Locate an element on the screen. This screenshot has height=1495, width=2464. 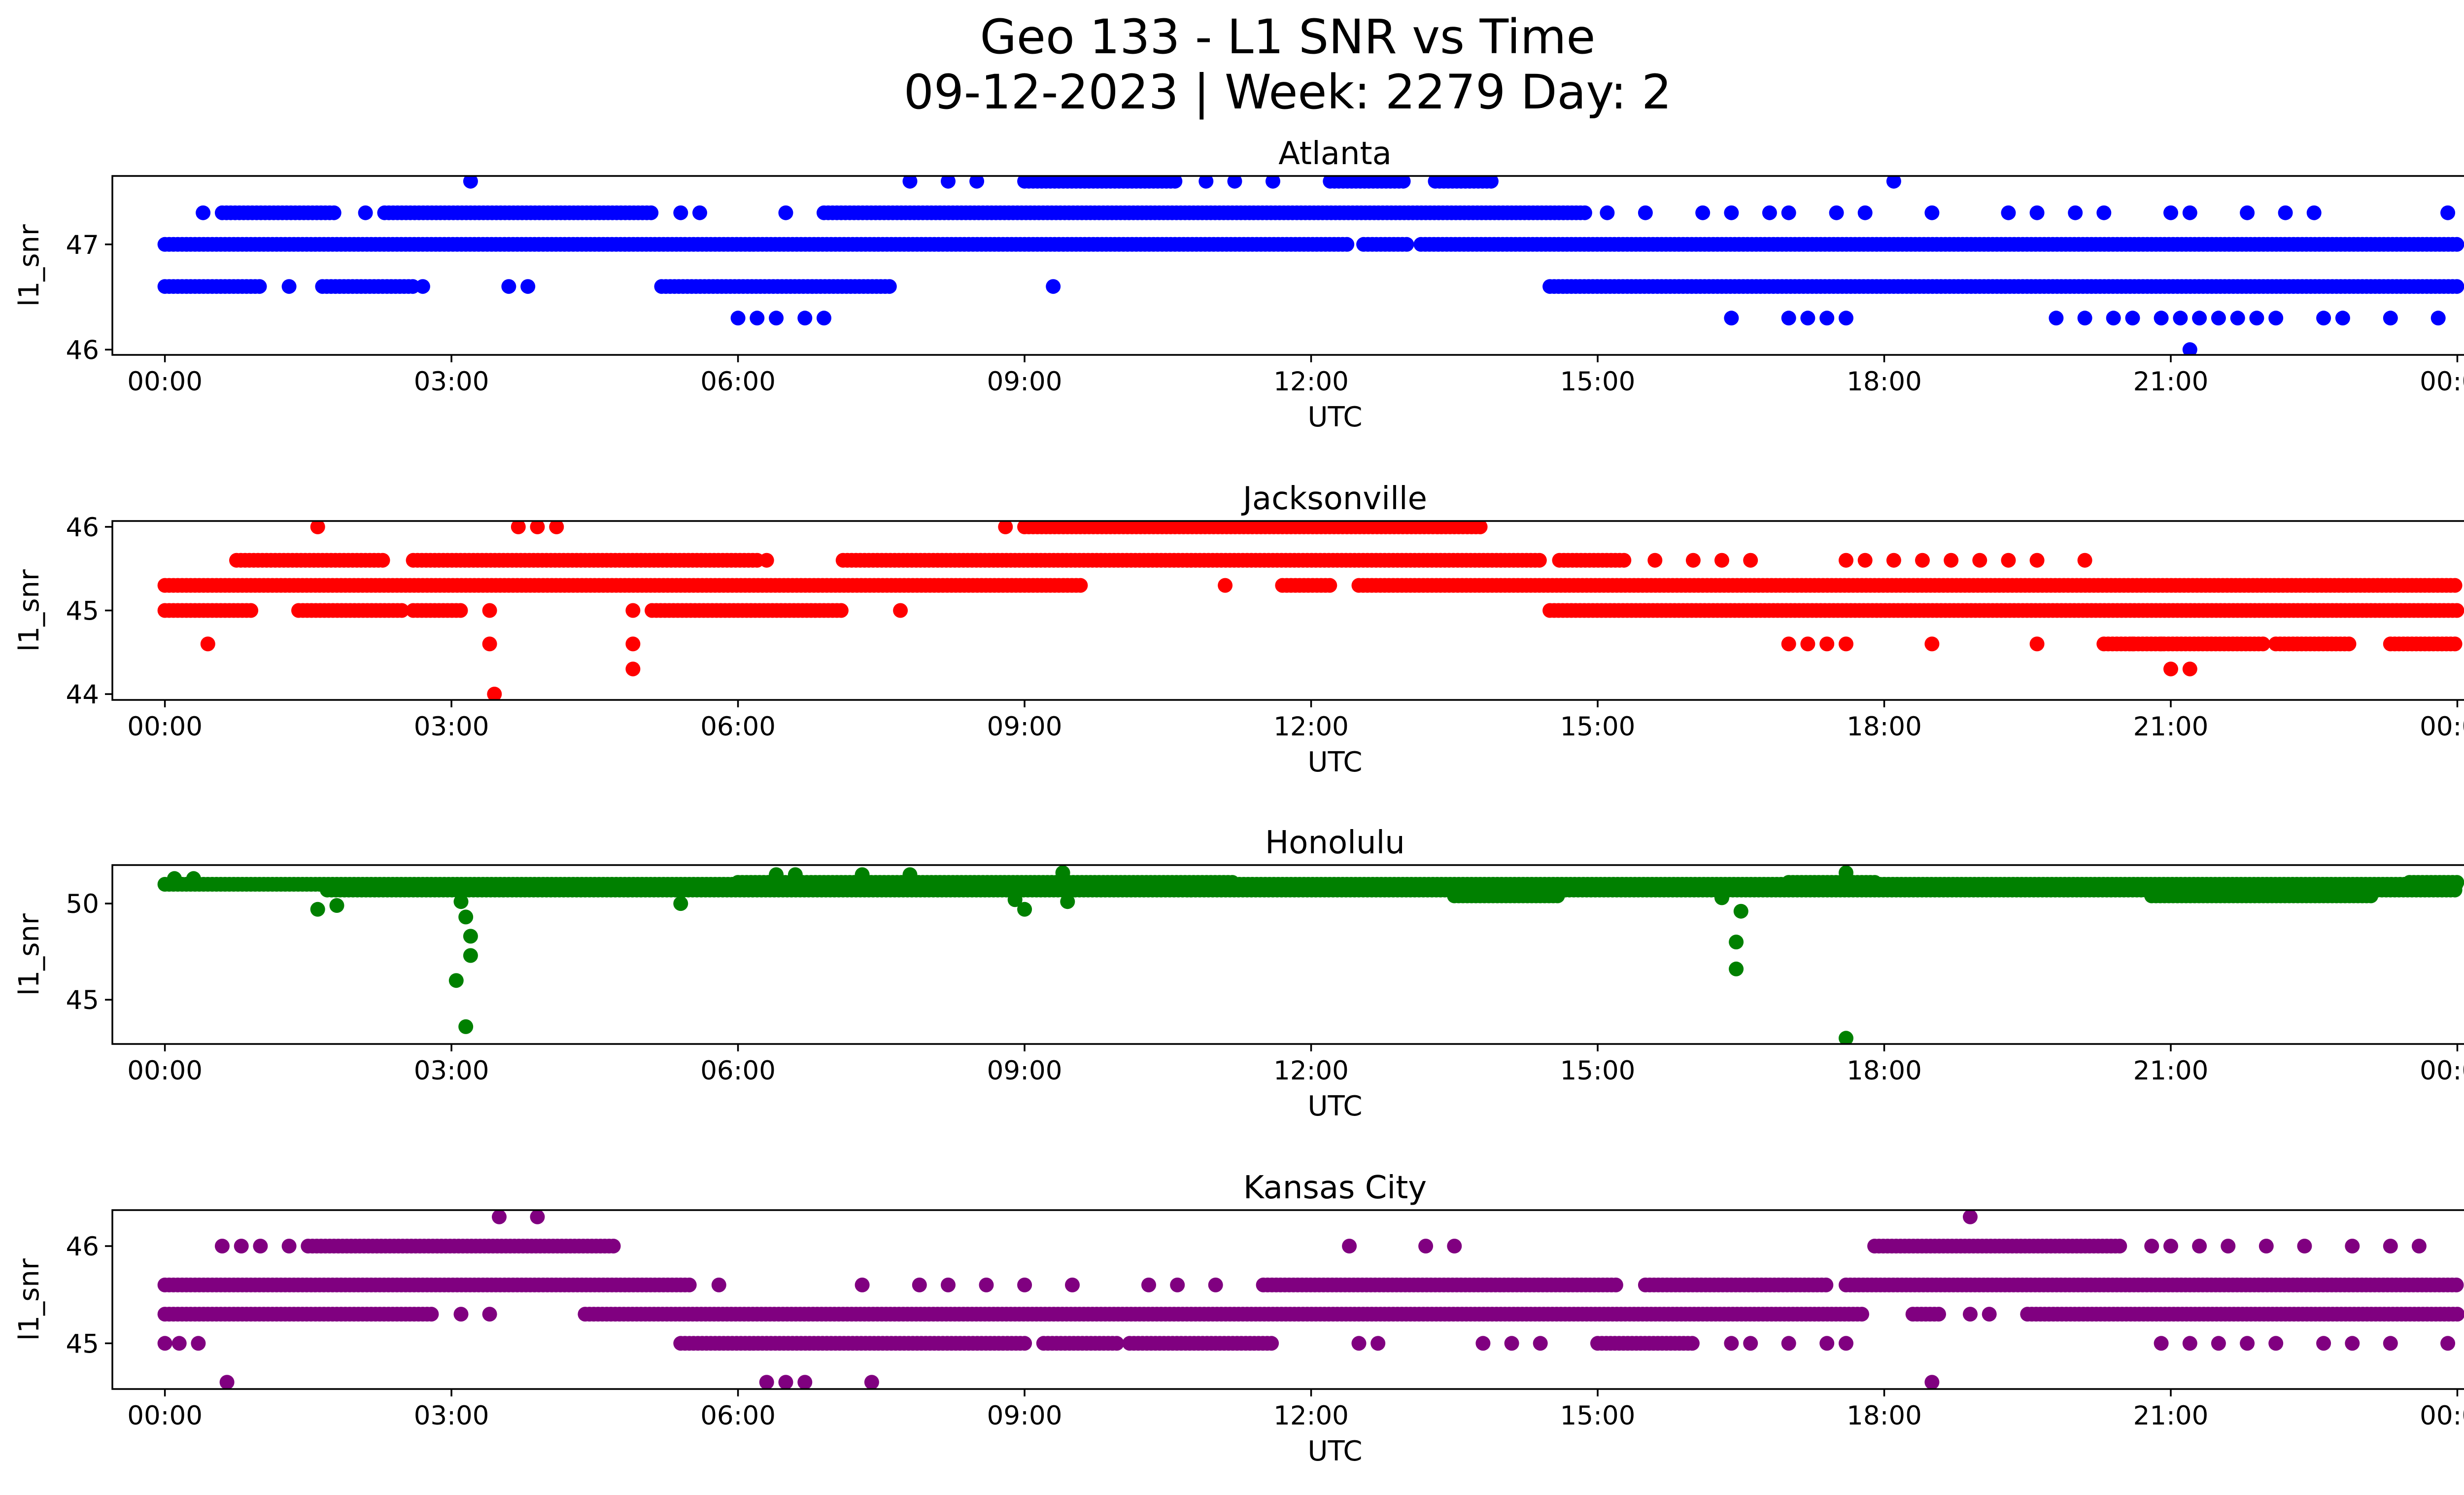
subplot-title: Atlanta is located at coordinates (1335, 154).